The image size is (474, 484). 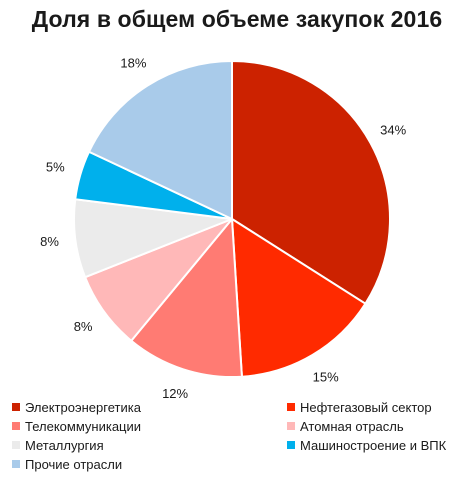 What do you see at coordinates (55, 167) in the screenshot?
I see `data-label-6: 5%` at bounding box center [55, 167].